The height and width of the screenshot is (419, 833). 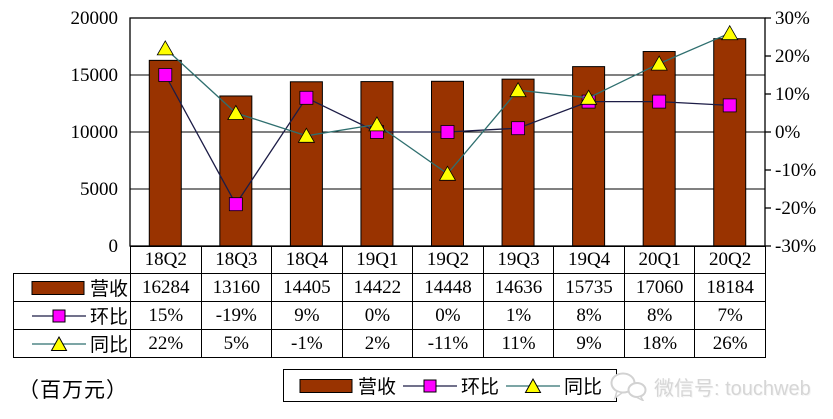 I want to click on bar-revenue-20Q1, so click(x=659, y=149).